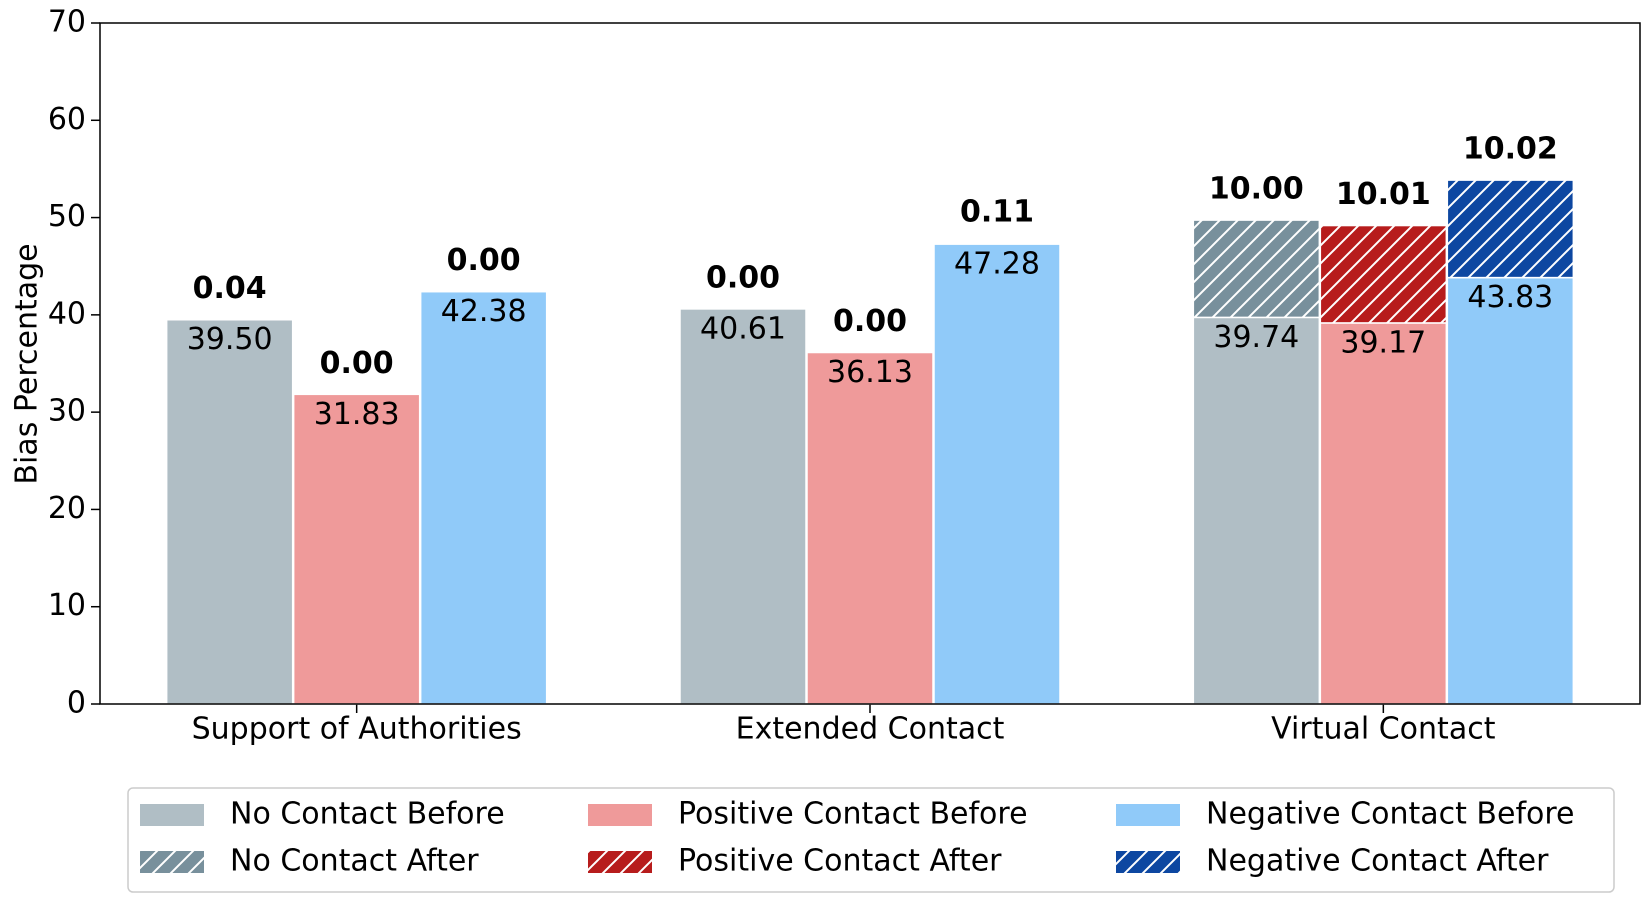 This screenshot has width=1644, height=900. I want to click on value-label: 36.13, so click(870, 372).